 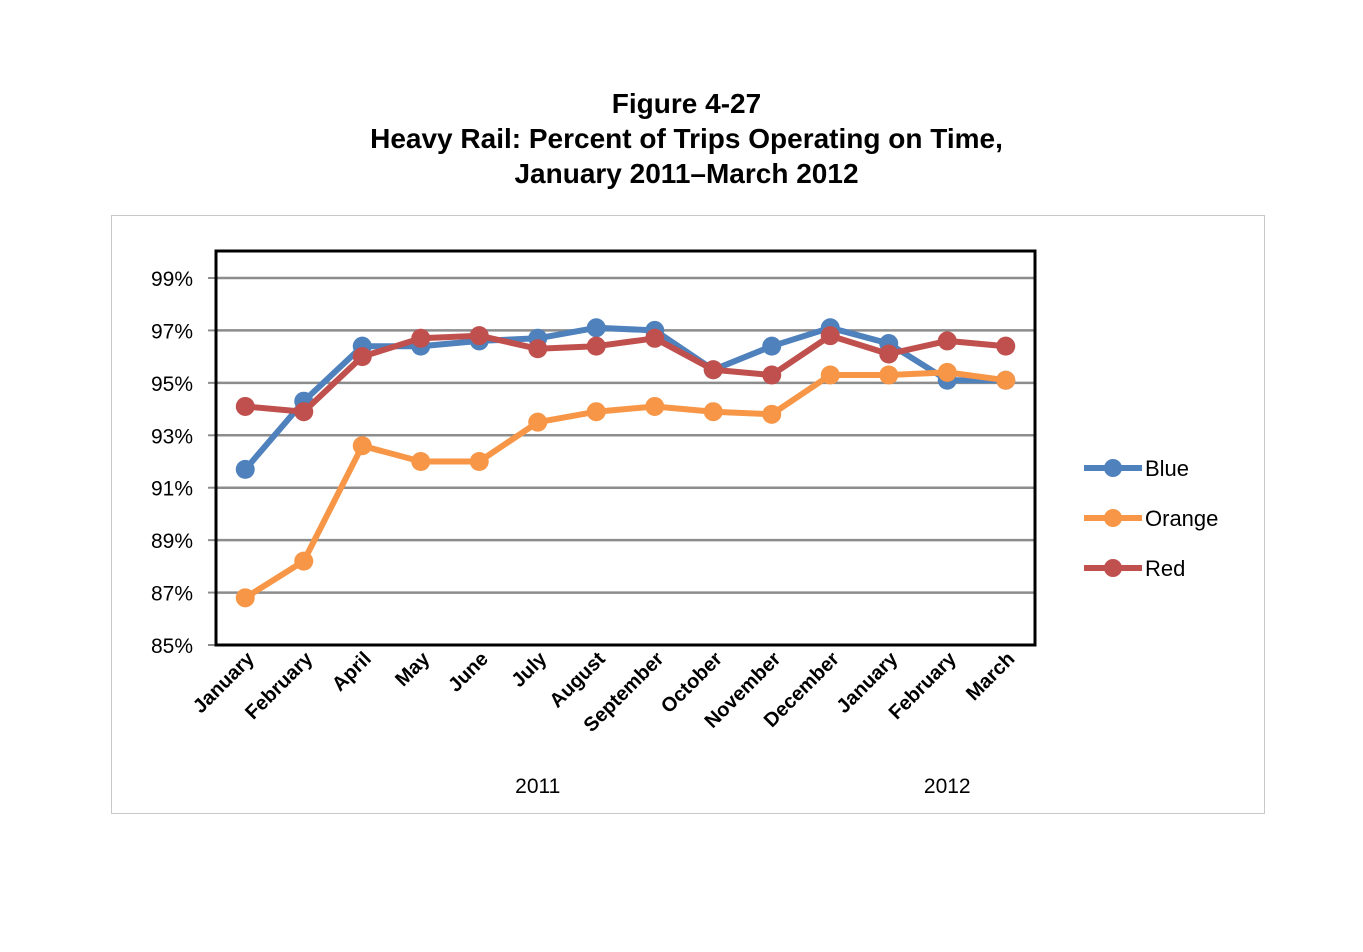 What do you see at coordinates (413, 669) in the screenshot?
I see `x-tick-label: May` at bounding box center [413, 669].